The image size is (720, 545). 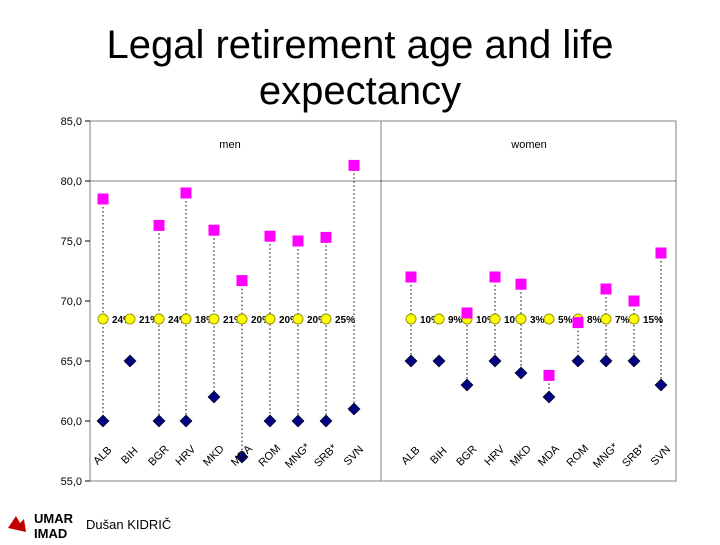 What do you see at coordinates (71, 482) in the screenshot?
I see `y-tick-label: 55,0` at bounding box center [71, 482].